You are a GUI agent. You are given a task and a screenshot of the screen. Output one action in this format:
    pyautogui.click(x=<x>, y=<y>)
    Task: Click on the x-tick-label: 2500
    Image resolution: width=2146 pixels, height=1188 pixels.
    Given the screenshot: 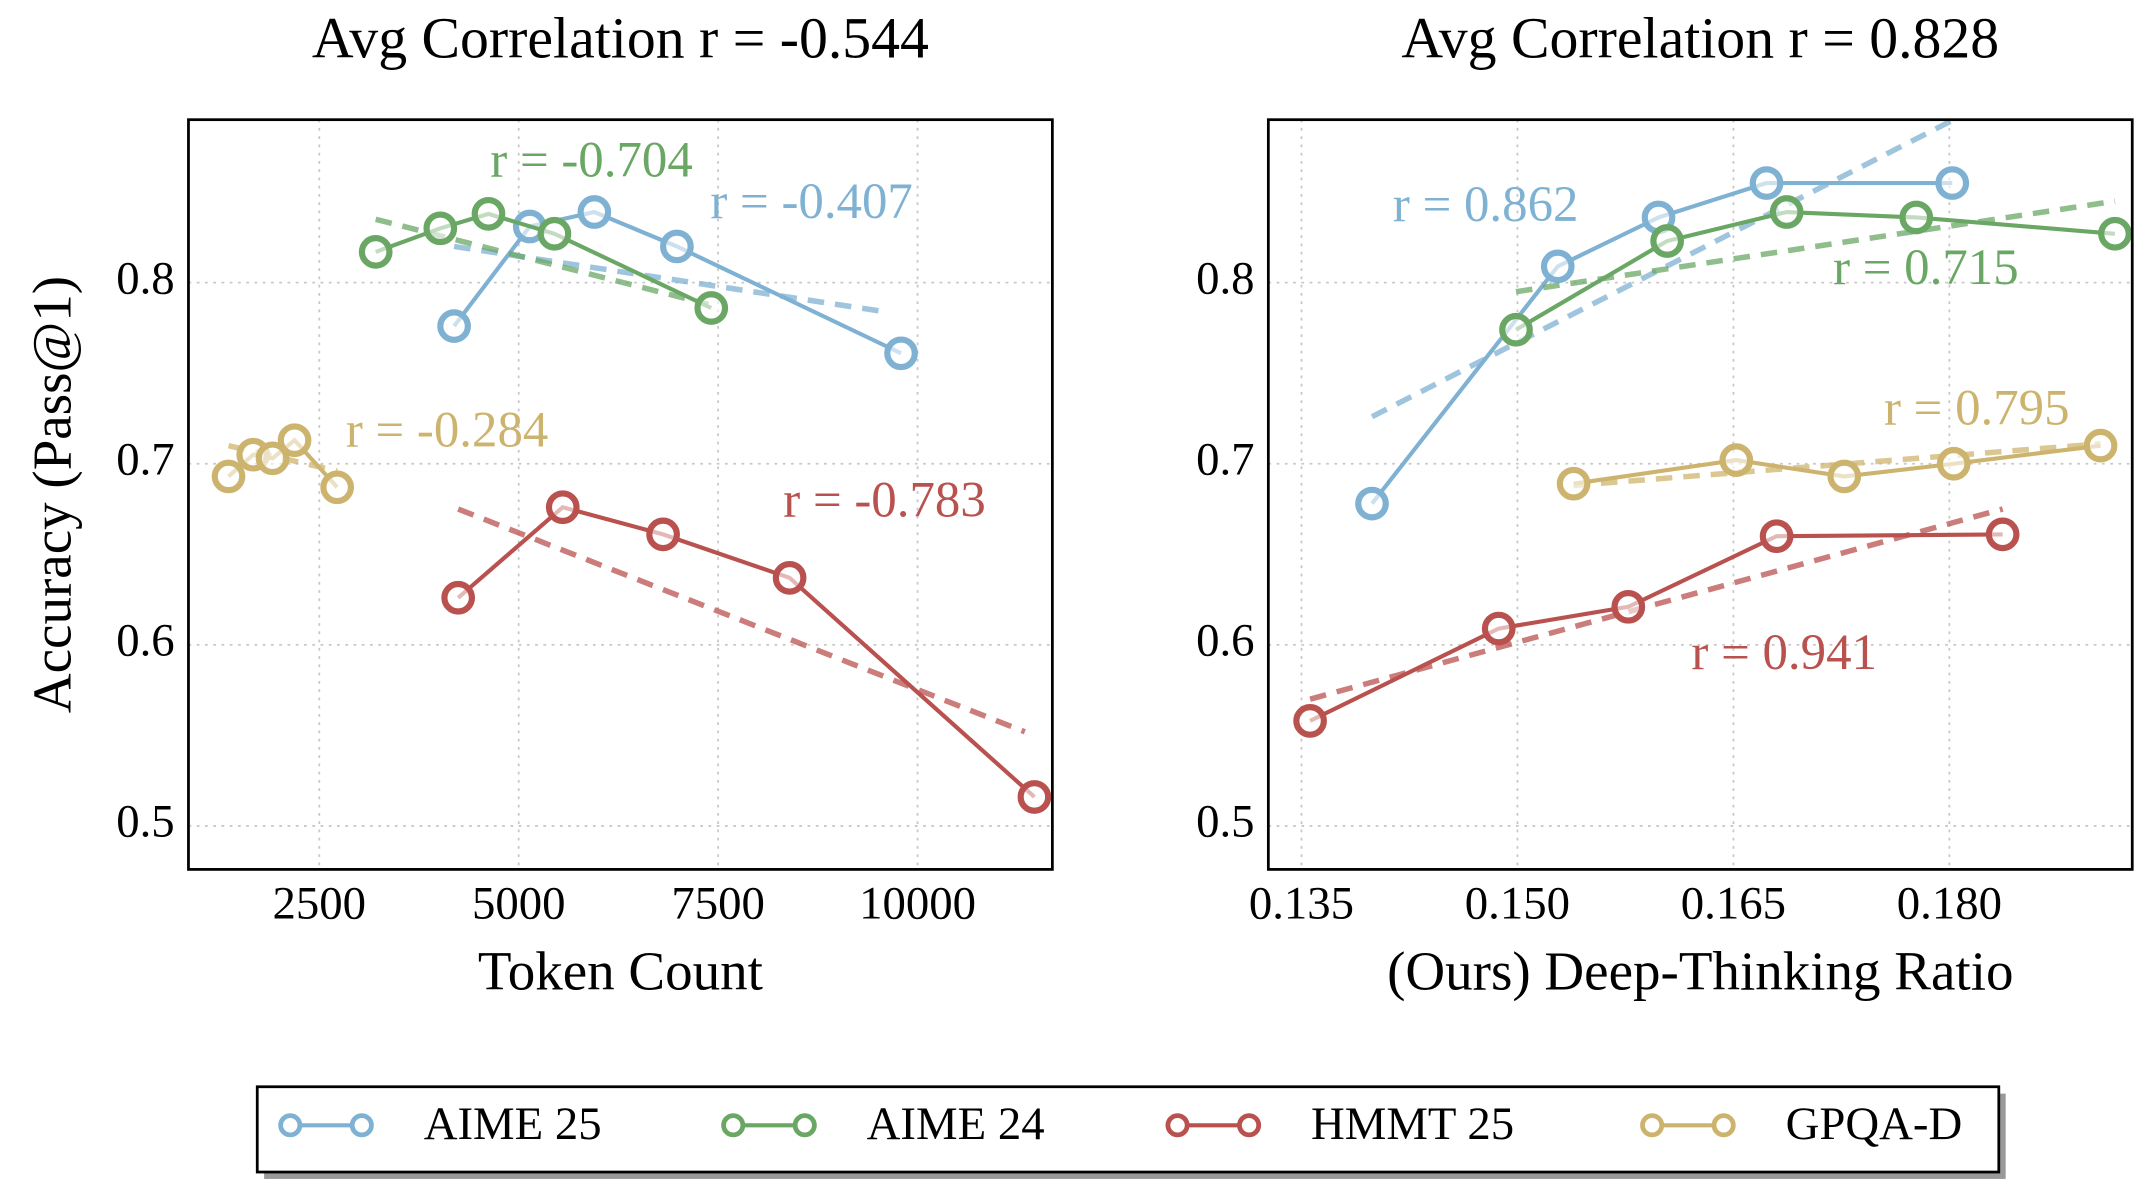 What is the action you would take?
    pyautogui.click(x=320, y=904)
    